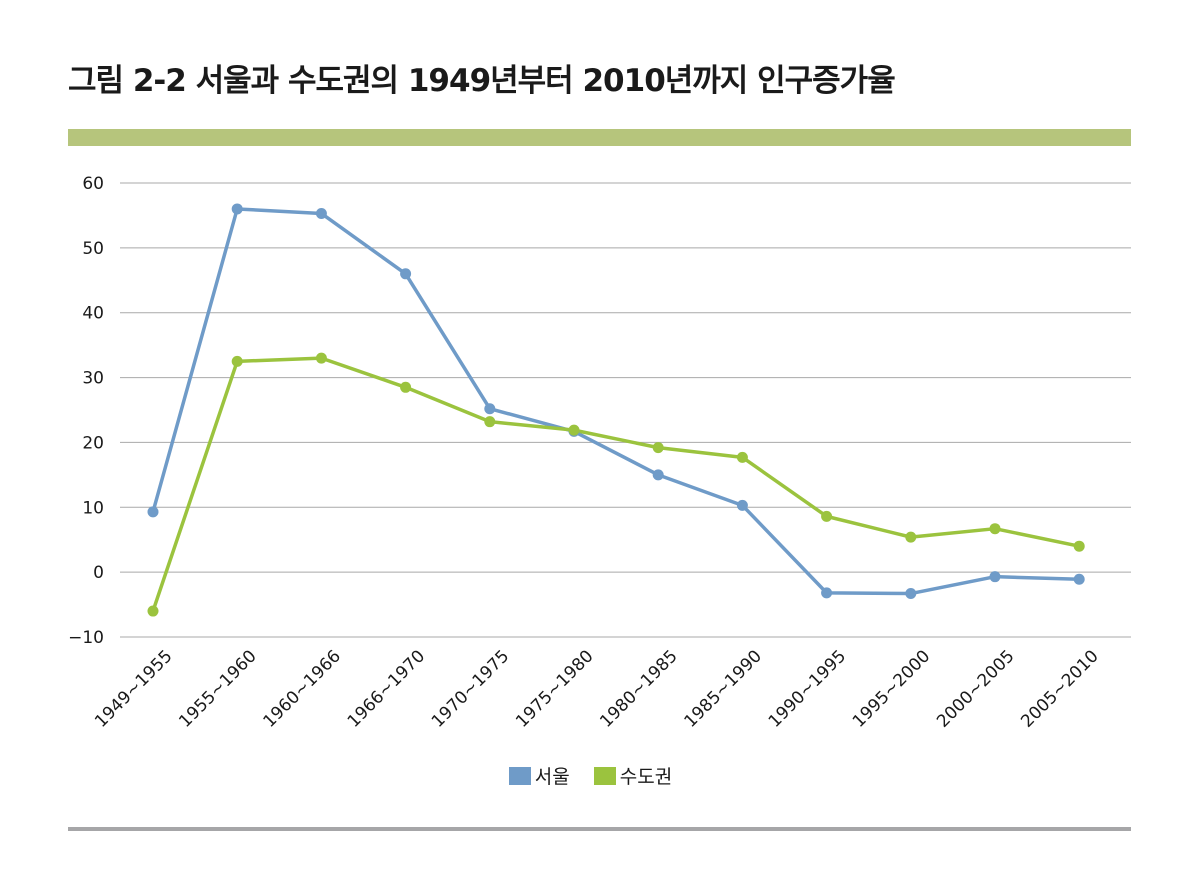 Image resolution: width=1181 pixels, height=886 pixels. Describe the element at coordinates (93, 443) in the screenshot. I see `y-tick-label: 20` at that location.